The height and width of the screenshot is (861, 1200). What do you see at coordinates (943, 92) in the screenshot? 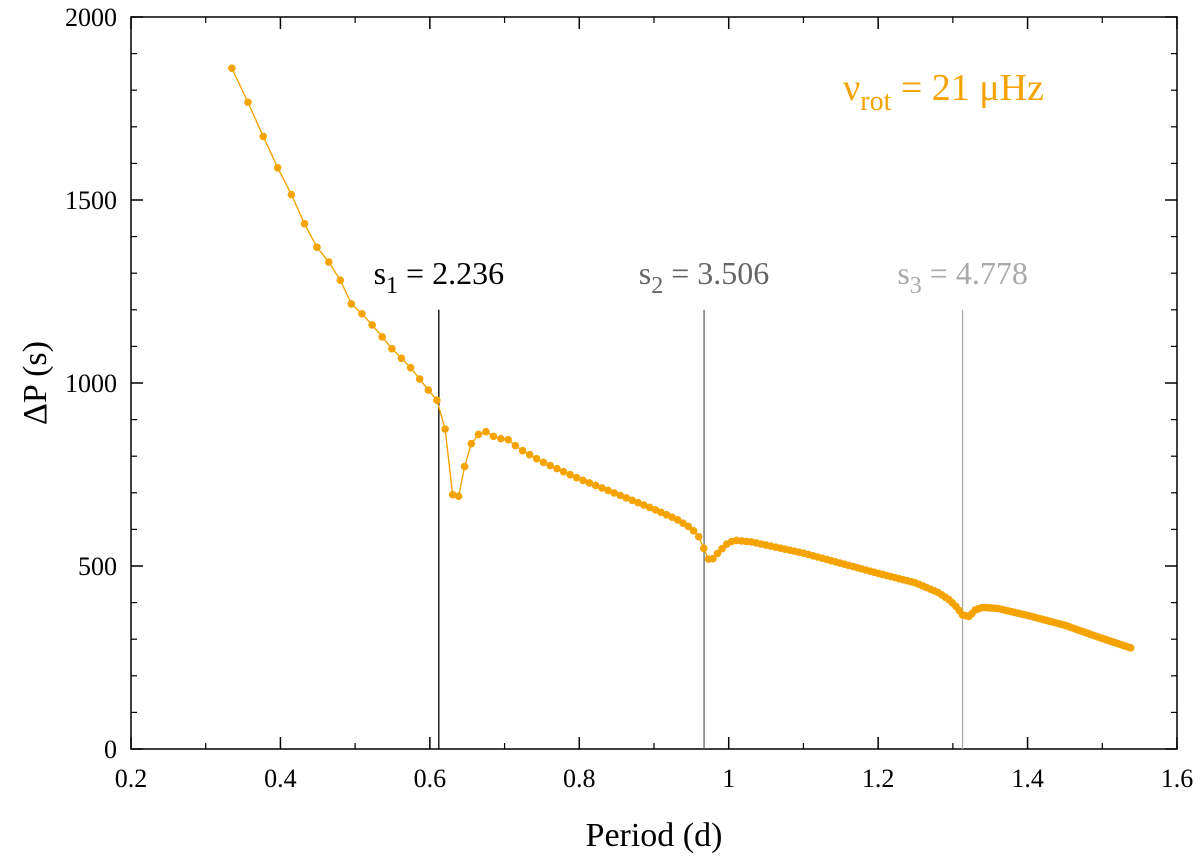
I see `rotation-annotation: νrot = 21 μHz` at bounding box center [943, 92].